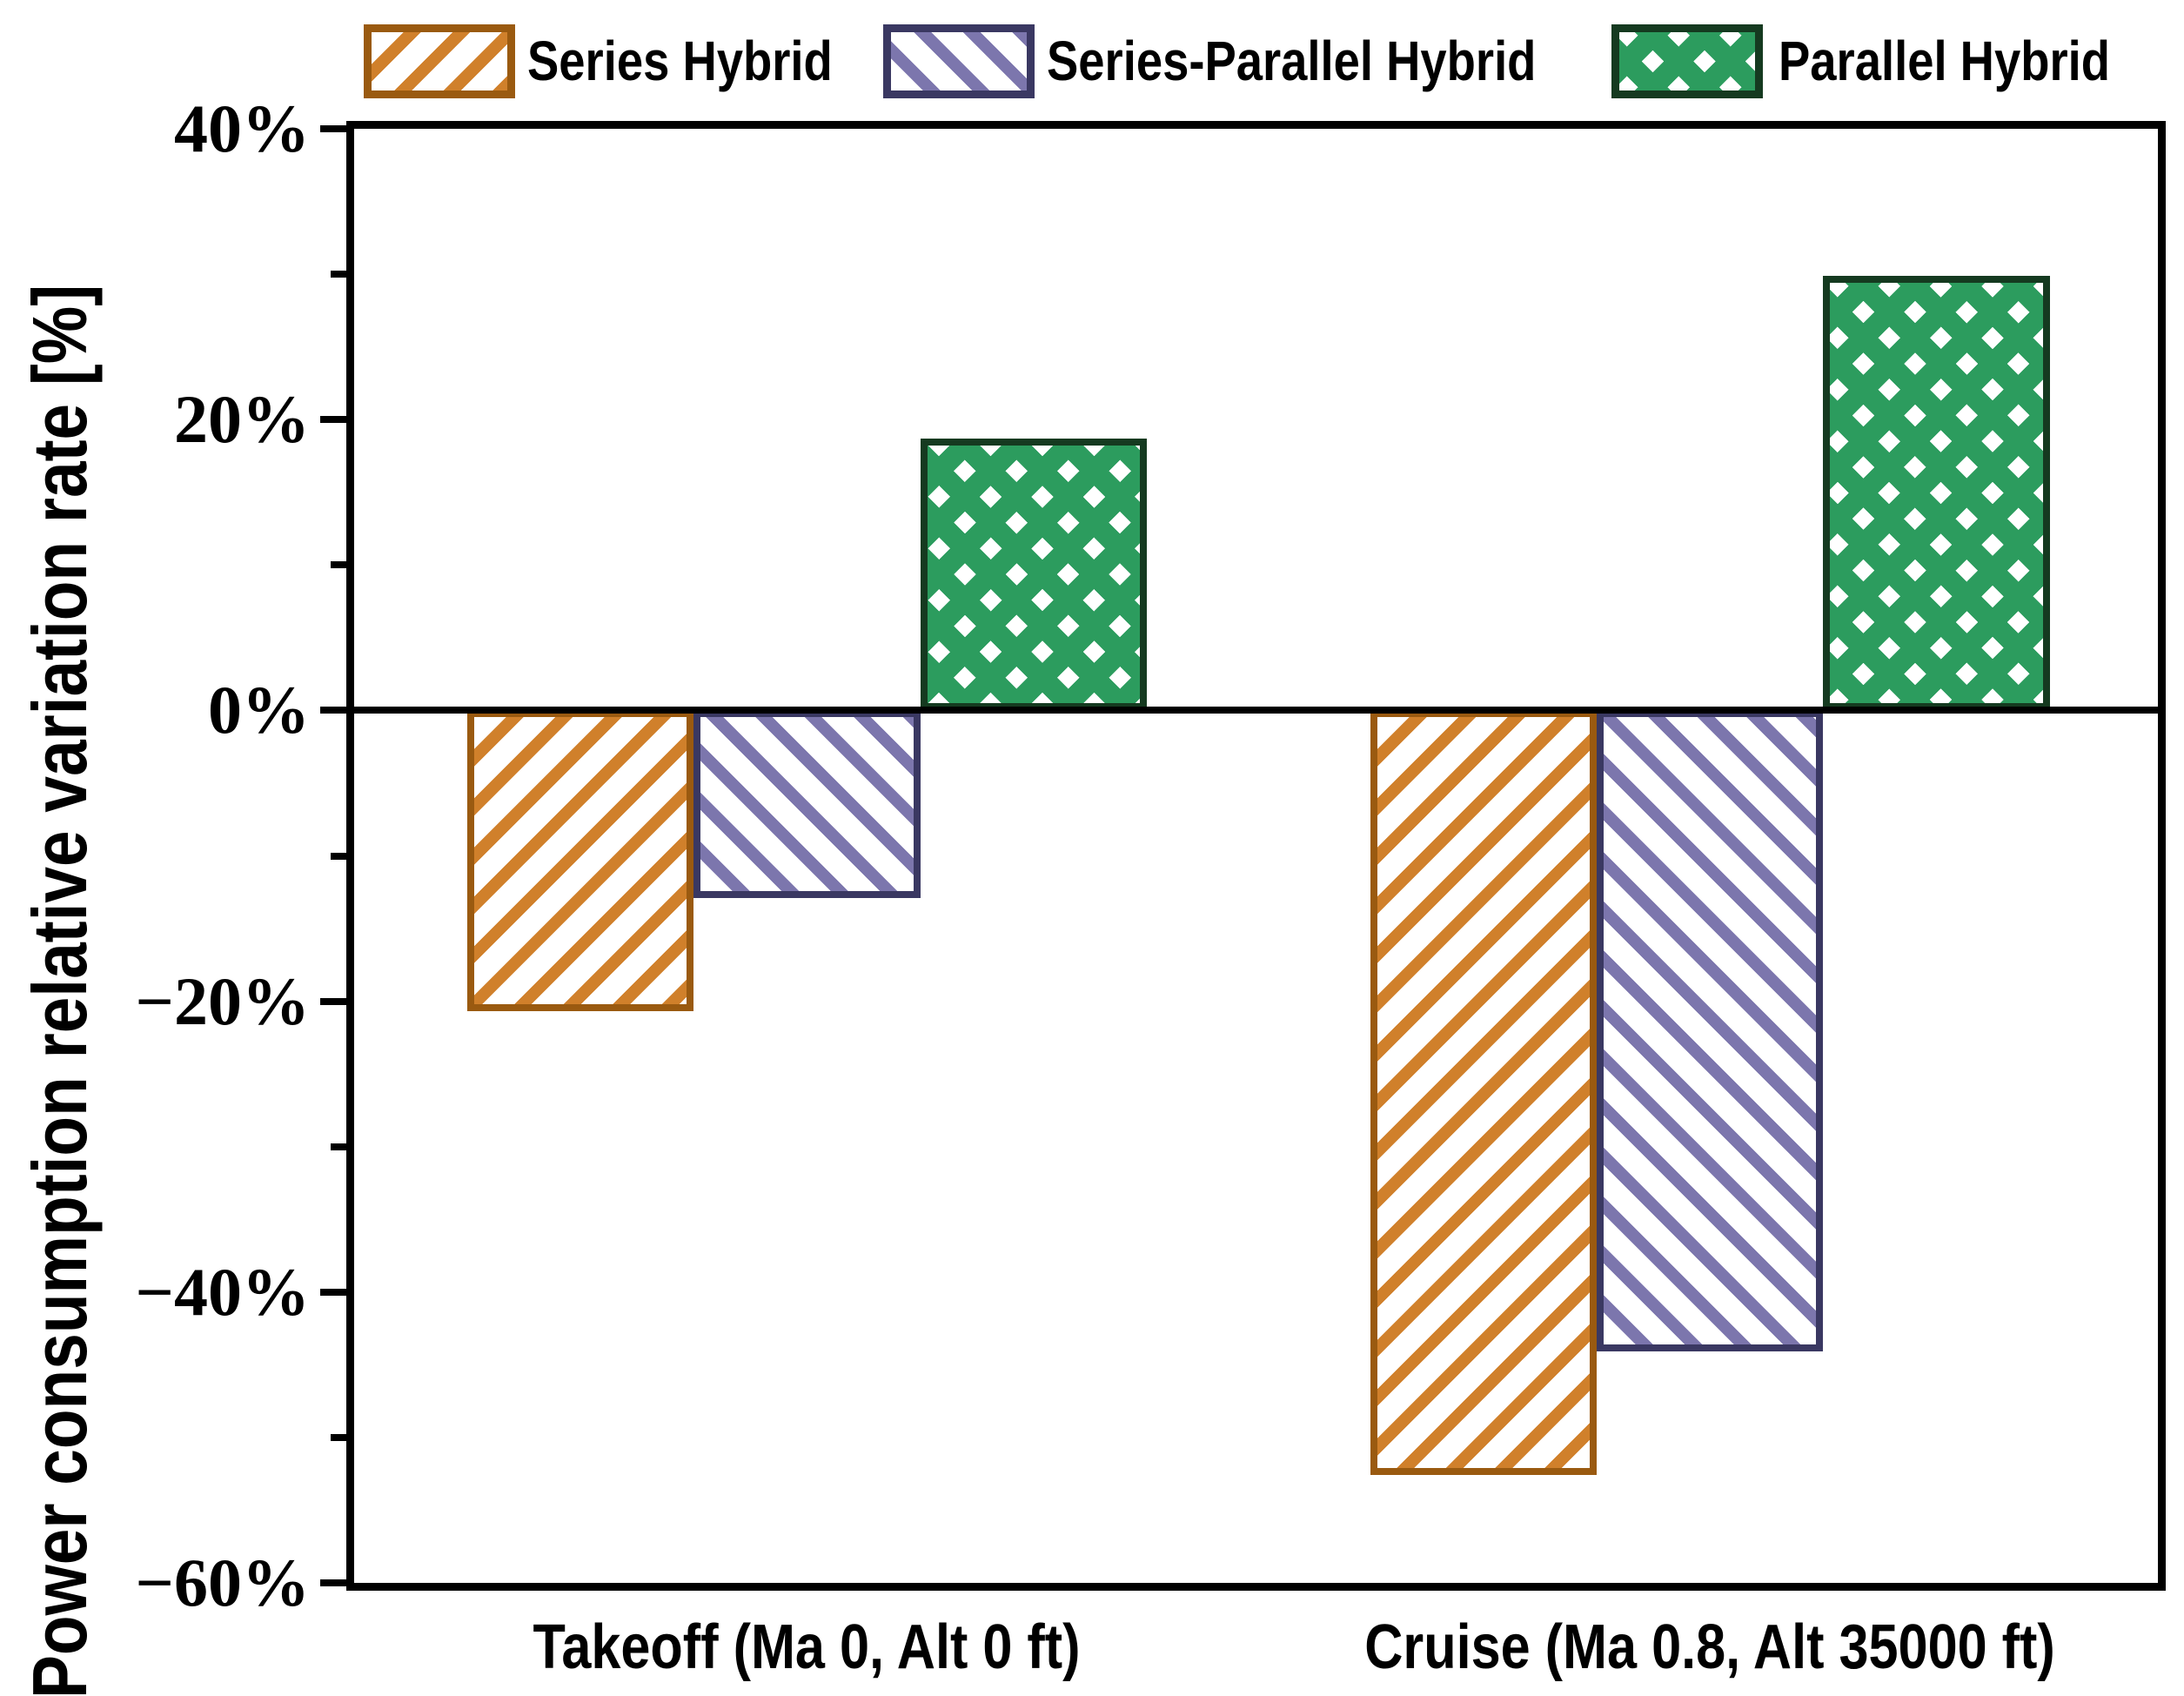 The image size is (2184, 1696). Describe the element at coordinates (680, 61) in the screenshot. I see `legend-label-series-hybrid: Series Hybrid` at that location.